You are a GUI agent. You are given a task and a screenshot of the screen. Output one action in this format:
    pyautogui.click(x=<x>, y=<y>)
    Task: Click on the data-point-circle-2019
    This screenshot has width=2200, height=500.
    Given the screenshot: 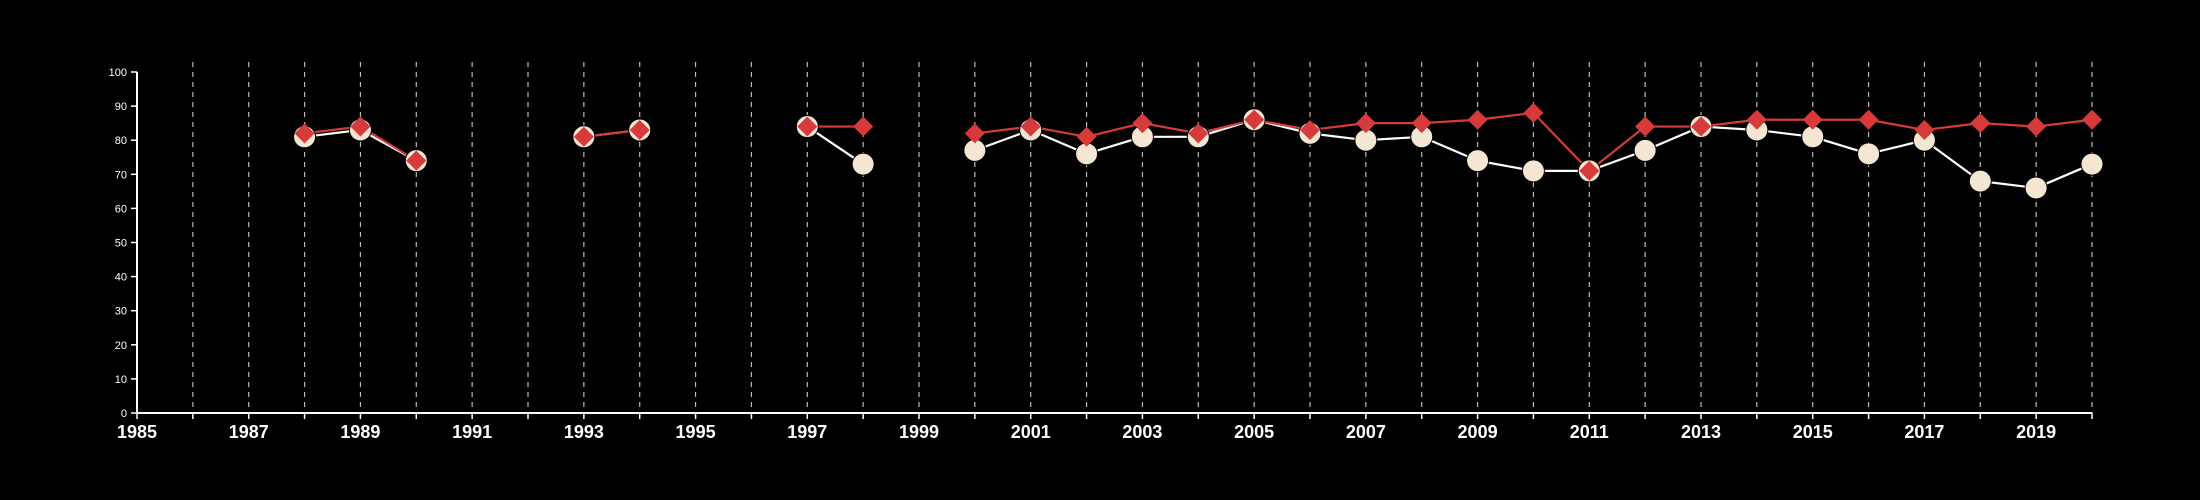 What is the action you would take?
    pyautogui.click(x=2036, y=188)
    